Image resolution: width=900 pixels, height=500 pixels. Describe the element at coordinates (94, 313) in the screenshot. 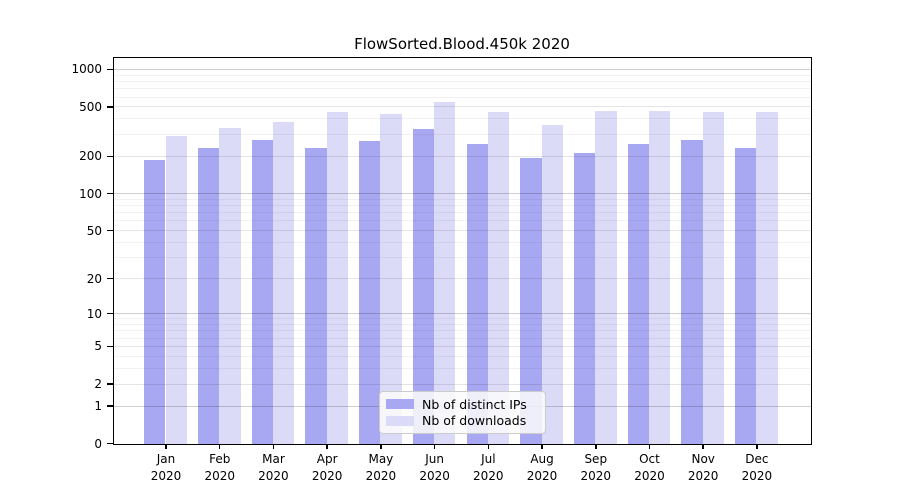

I see `y-tick-label: 10` at that location.